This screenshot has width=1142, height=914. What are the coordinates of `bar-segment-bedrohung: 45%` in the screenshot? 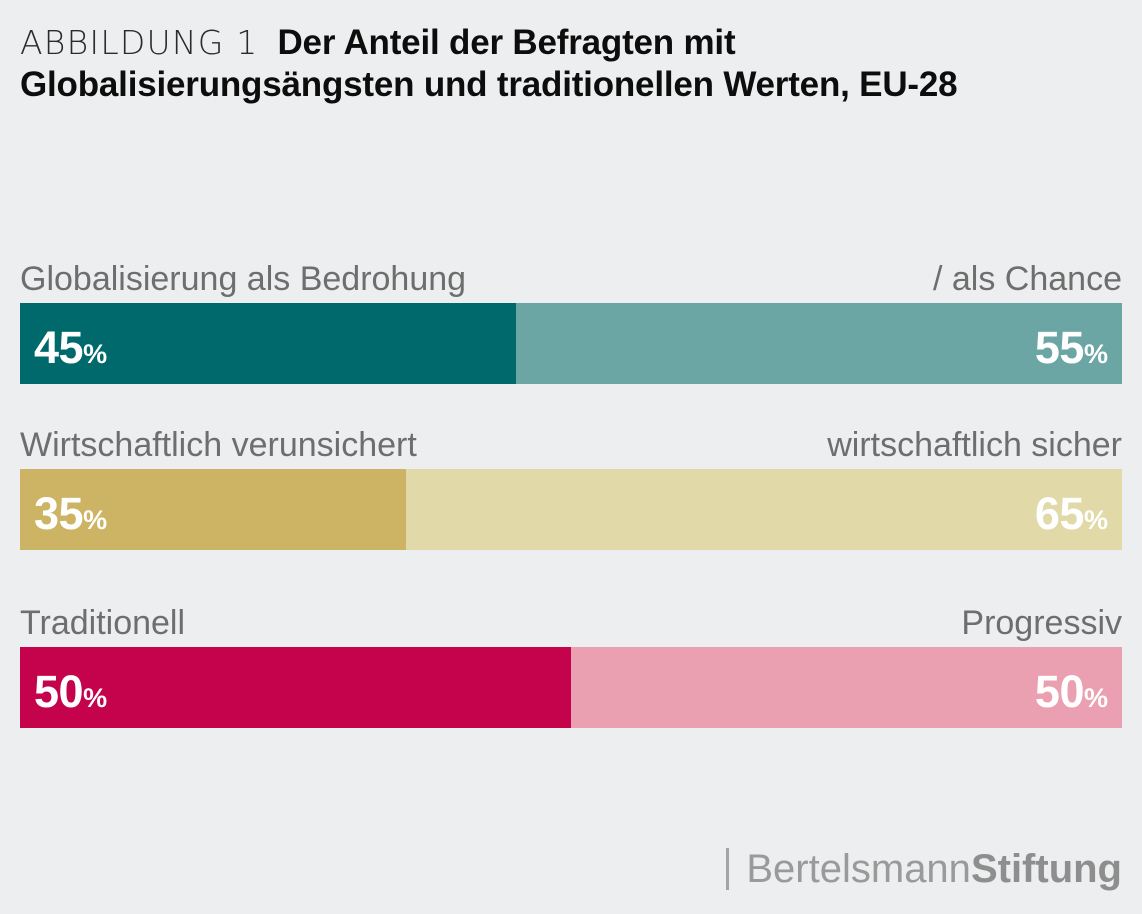 It's located at (268, 343).